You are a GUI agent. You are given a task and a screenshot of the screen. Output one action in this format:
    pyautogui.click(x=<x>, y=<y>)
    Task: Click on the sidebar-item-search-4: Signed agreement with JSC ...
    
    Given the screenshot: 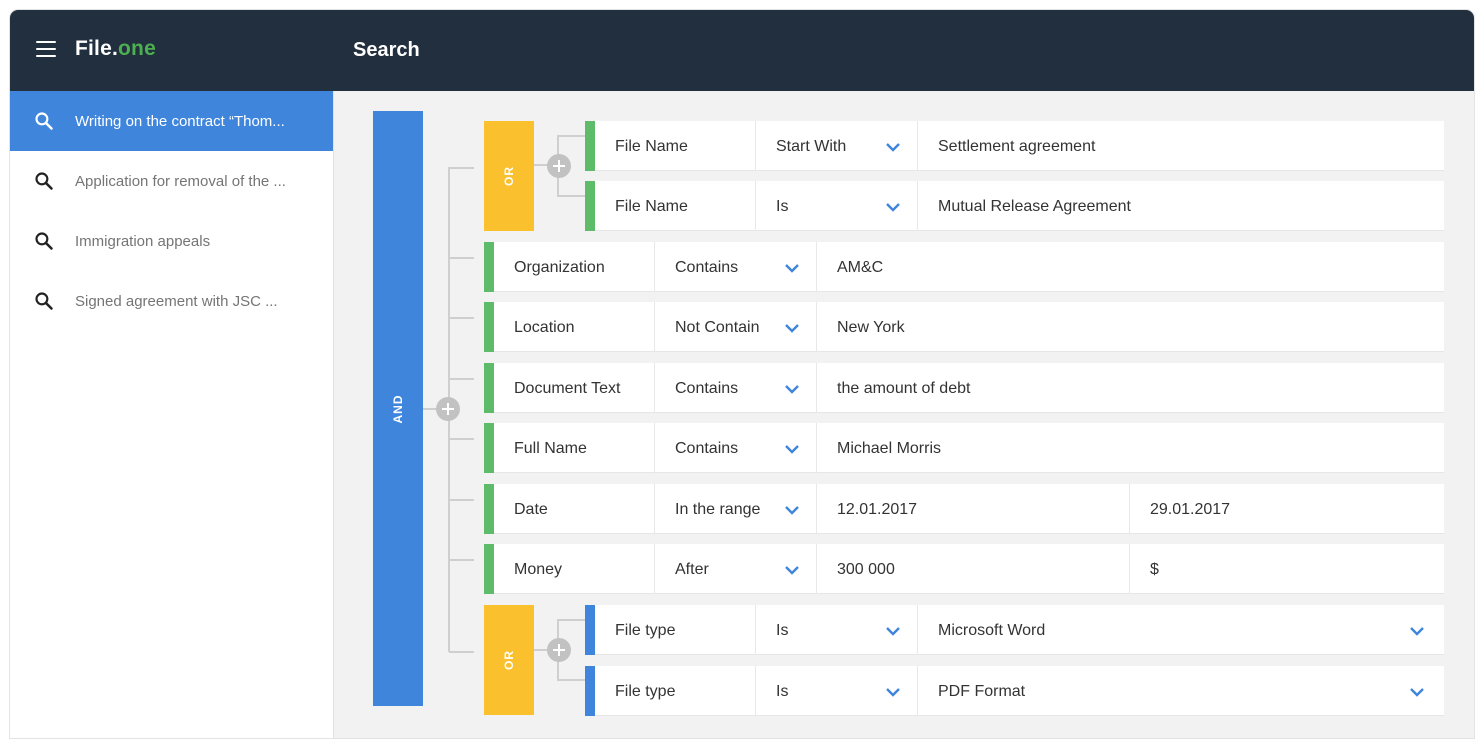 What is the action you would take?
    pyautogui.click(x=171, y=301)
    